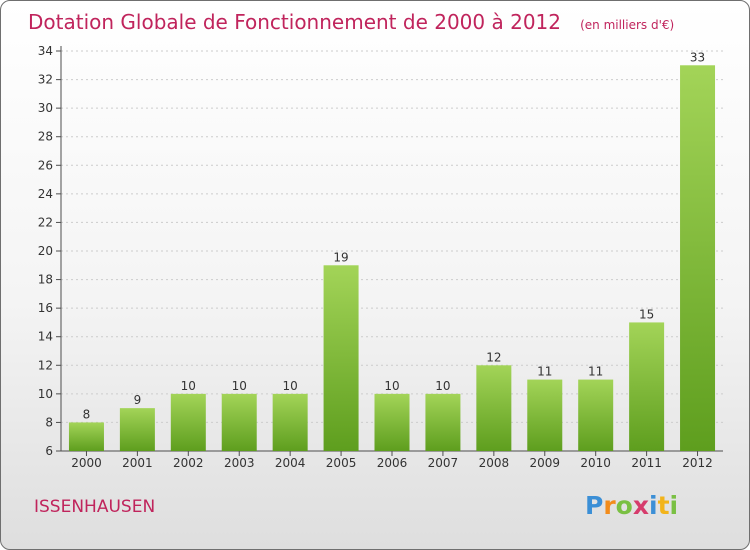 This screenshot has width=750, height=550. What do you see at coordinates (624, 505) in the screenshot?
I see `logo-letter: o` at bounding box center [624, 505].